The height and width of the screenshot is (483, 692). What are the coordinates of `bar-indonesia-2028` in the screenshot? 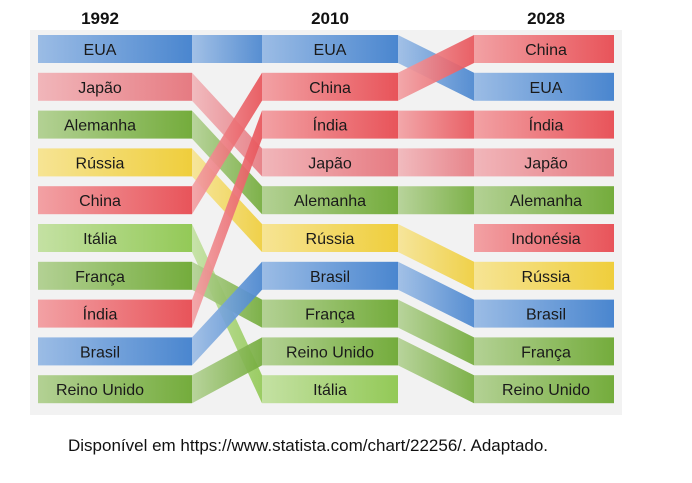 It's located at (544, 238).